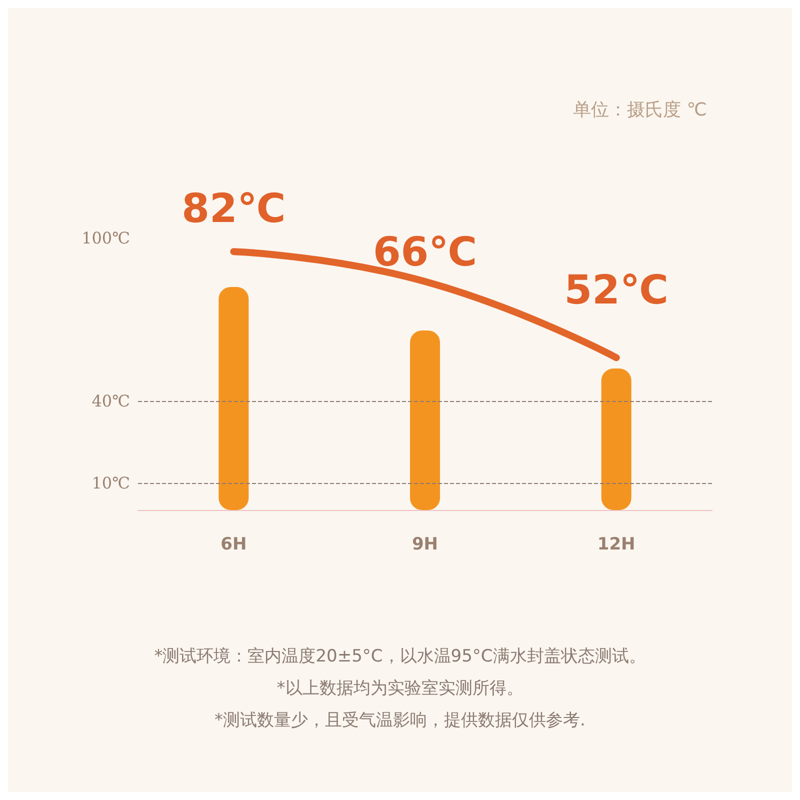 The width and height of the screenshot is (800, 800). What do you see at coordinates (640, 110) in the screenshot?
I see `chart-subtitle: 单位：摄氏度 ℃` at bounding box center [640, 110].